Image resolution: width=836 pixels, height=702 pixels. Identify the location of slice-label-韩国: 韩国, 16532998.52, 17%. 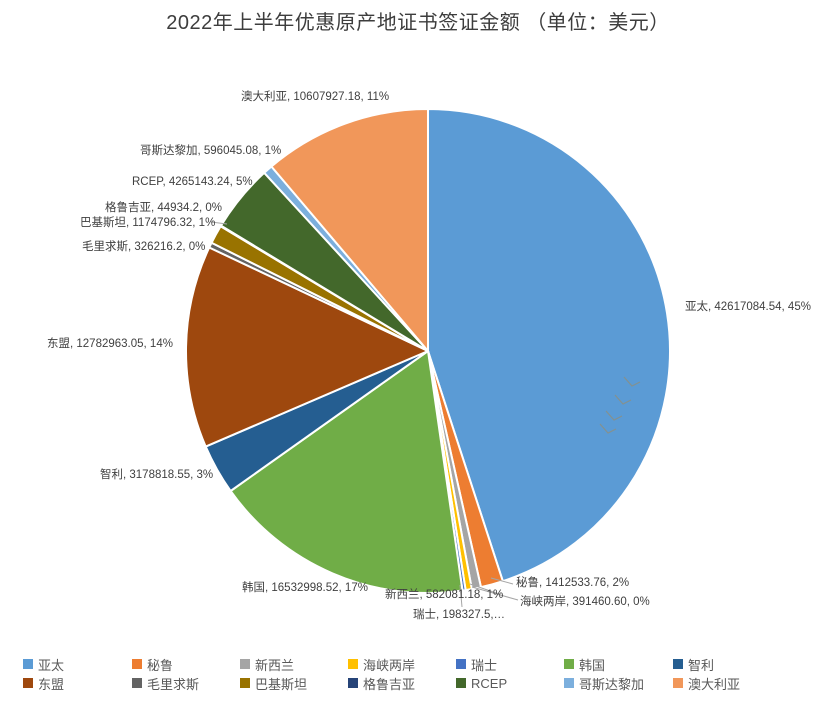
(305, 588).